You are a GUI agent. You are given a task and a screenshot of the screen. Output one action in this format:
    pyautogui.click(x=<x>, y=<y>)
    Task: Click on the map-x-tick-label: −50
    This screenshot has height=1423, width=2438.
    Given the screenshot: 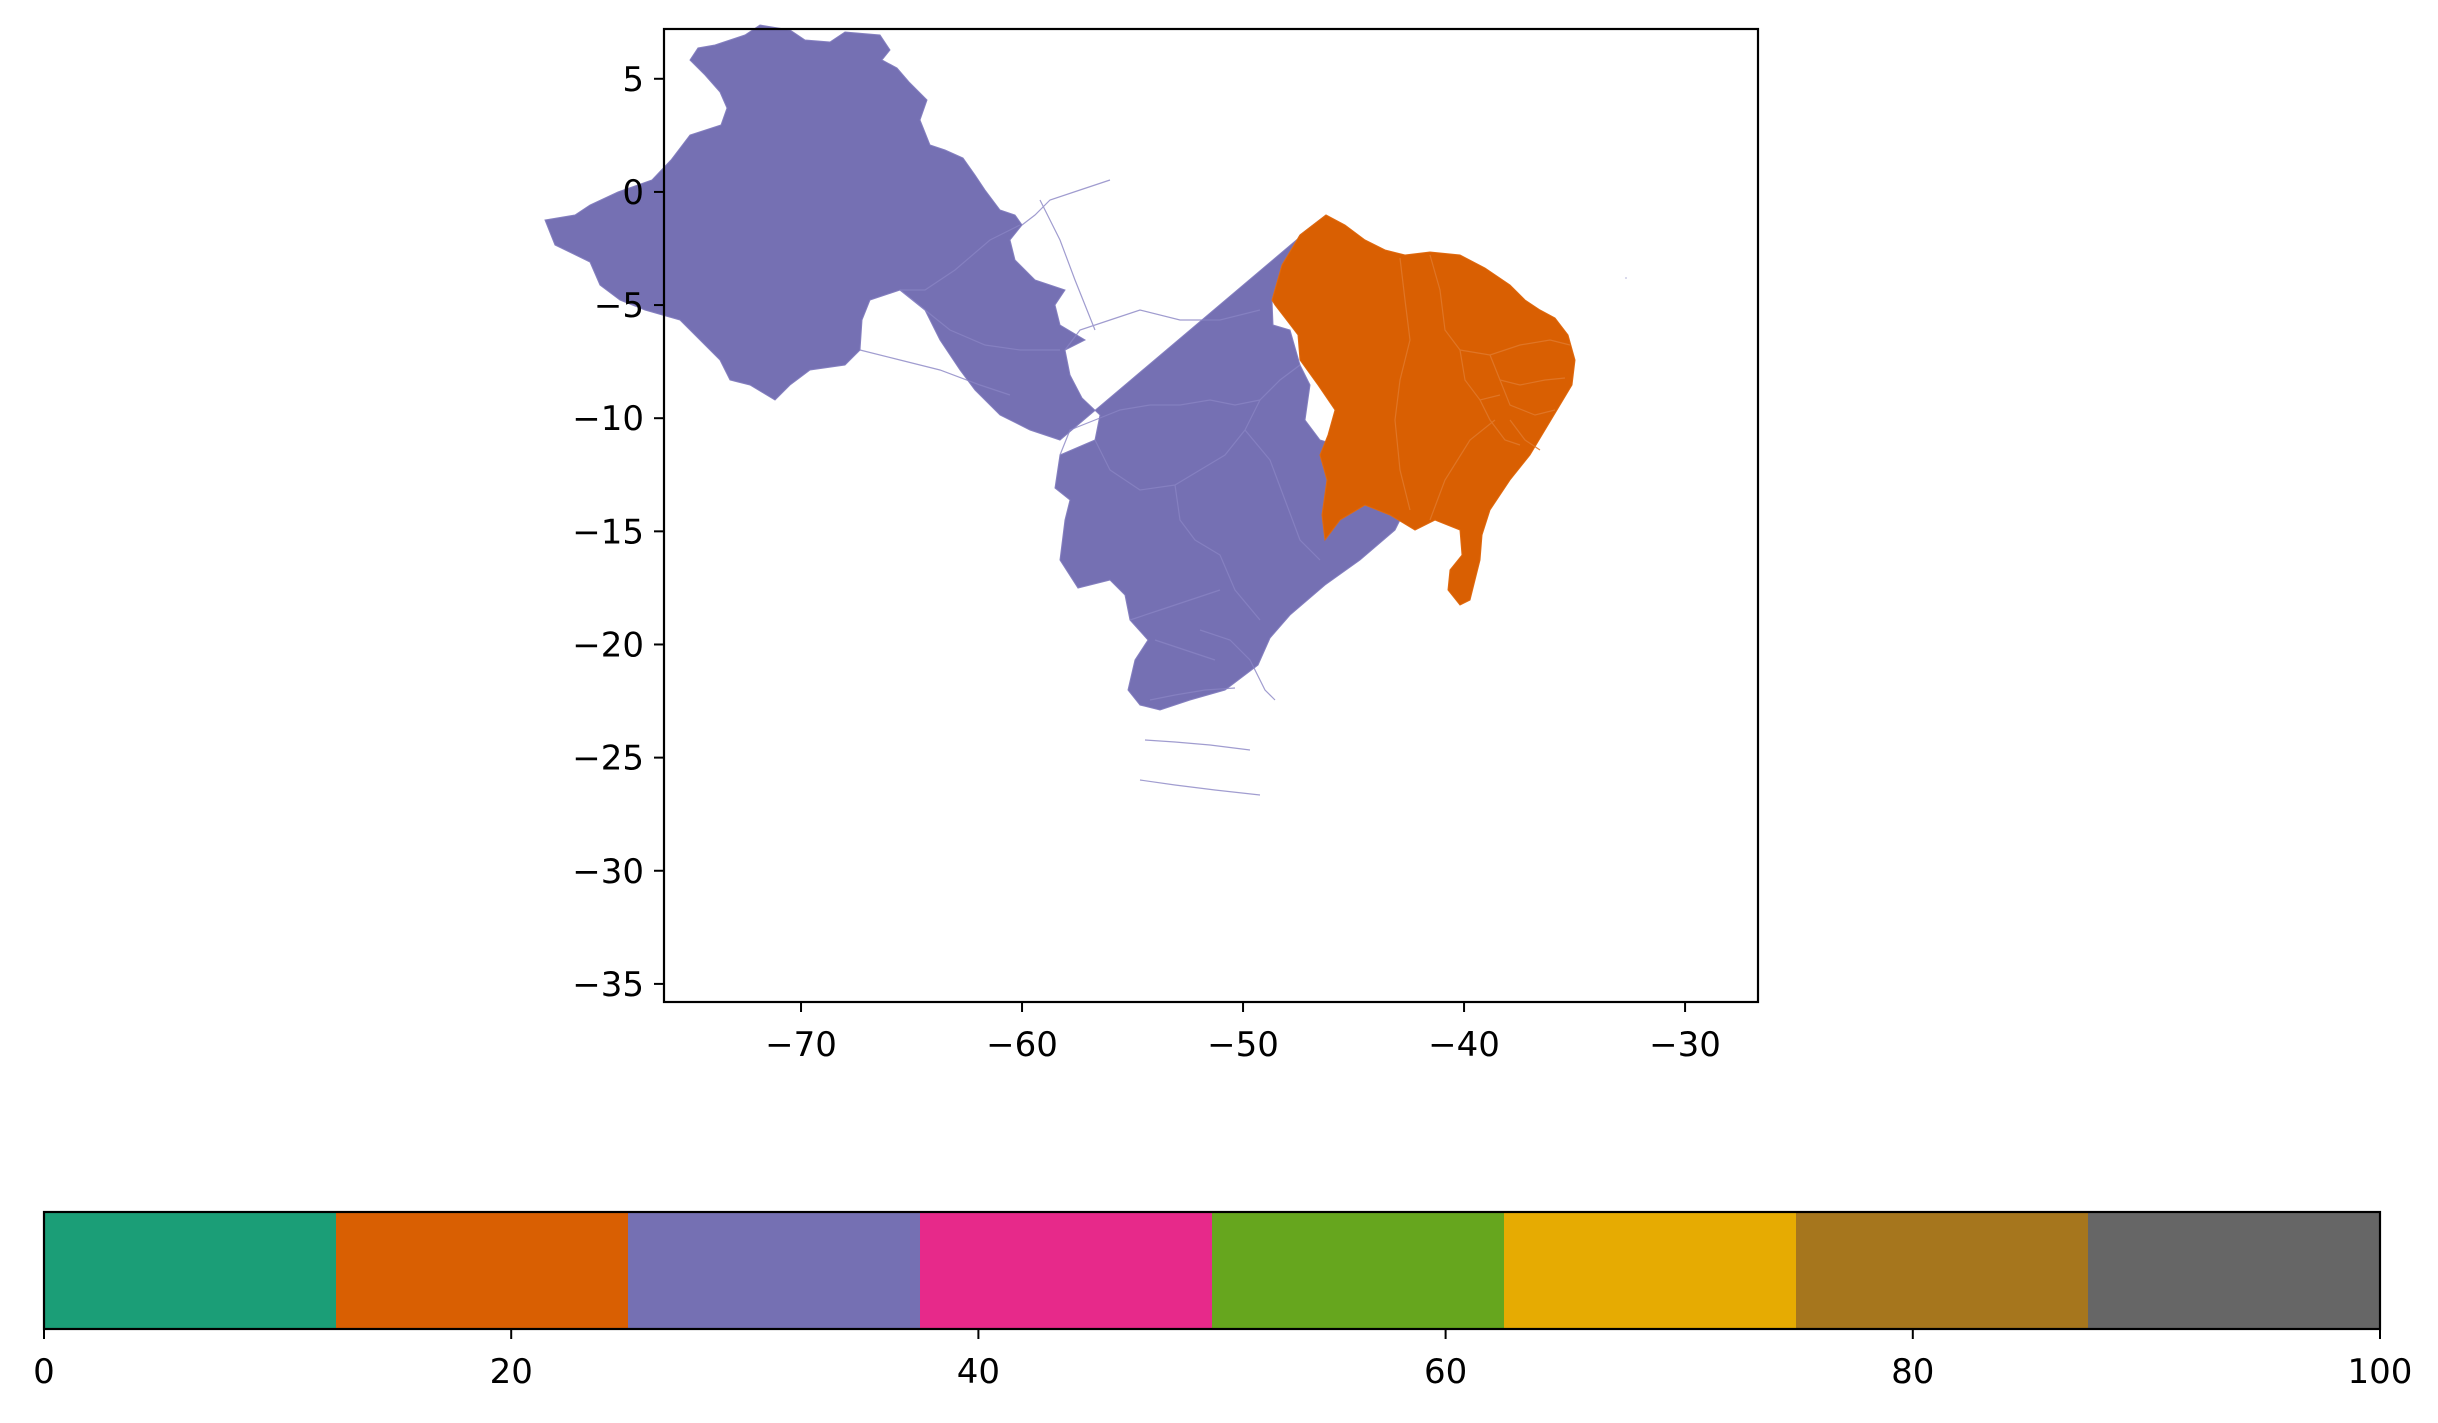 What is the action you would take?
    pyautogui.click(x=1243, y=1045)
    